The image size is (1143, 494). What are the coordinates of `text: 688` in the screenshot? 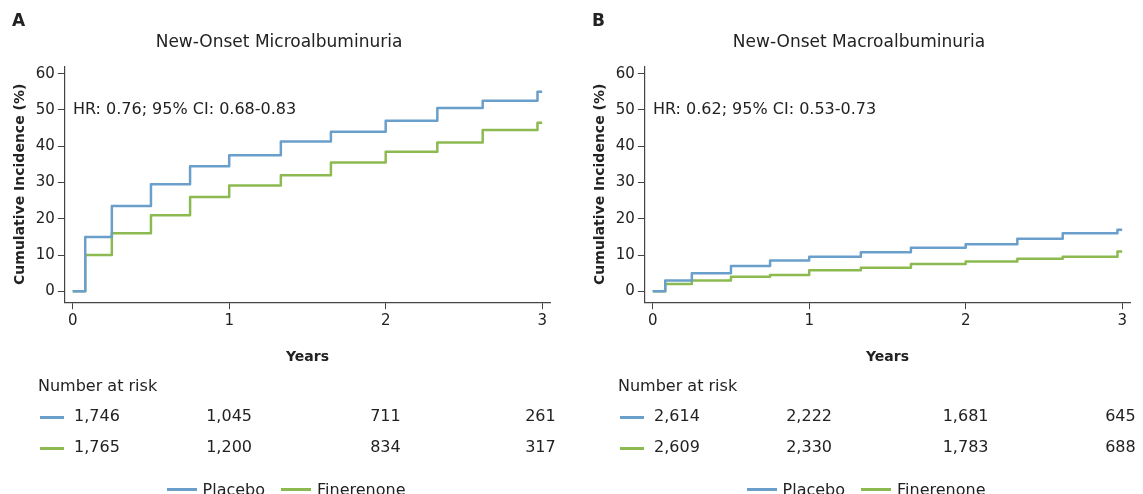 It's located at (1120, 446).